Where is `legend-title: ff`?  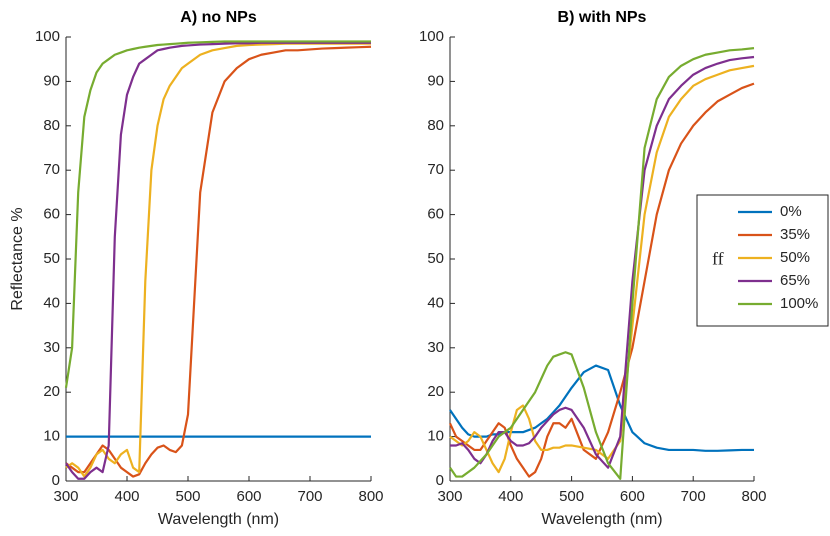 legend-title: ff is located at coordinates (718, 259).